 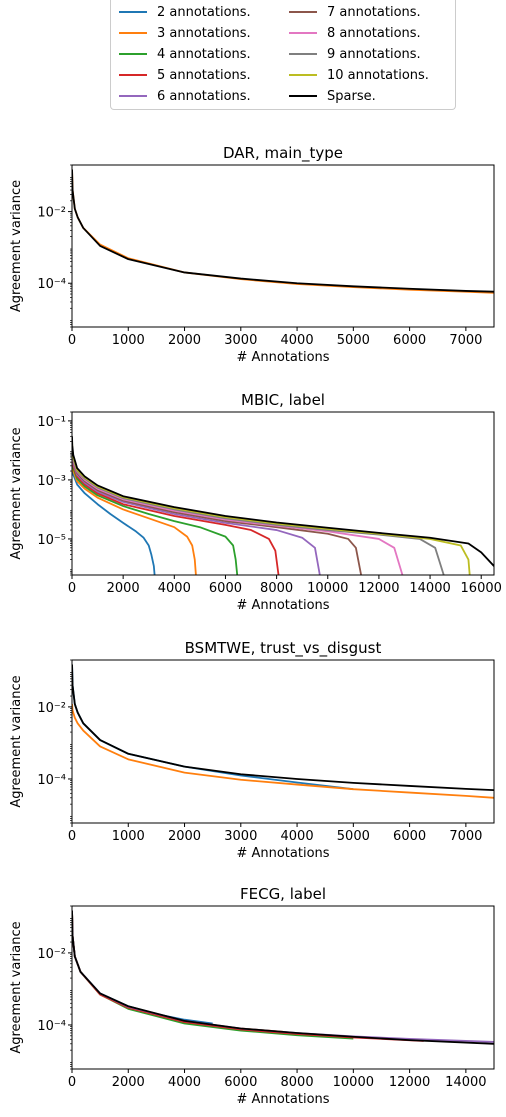 What do you see at coordinates (374, 12) in the screenshot?
I see `legend-label: 7 annotations.` at bounding box center [374, 12].